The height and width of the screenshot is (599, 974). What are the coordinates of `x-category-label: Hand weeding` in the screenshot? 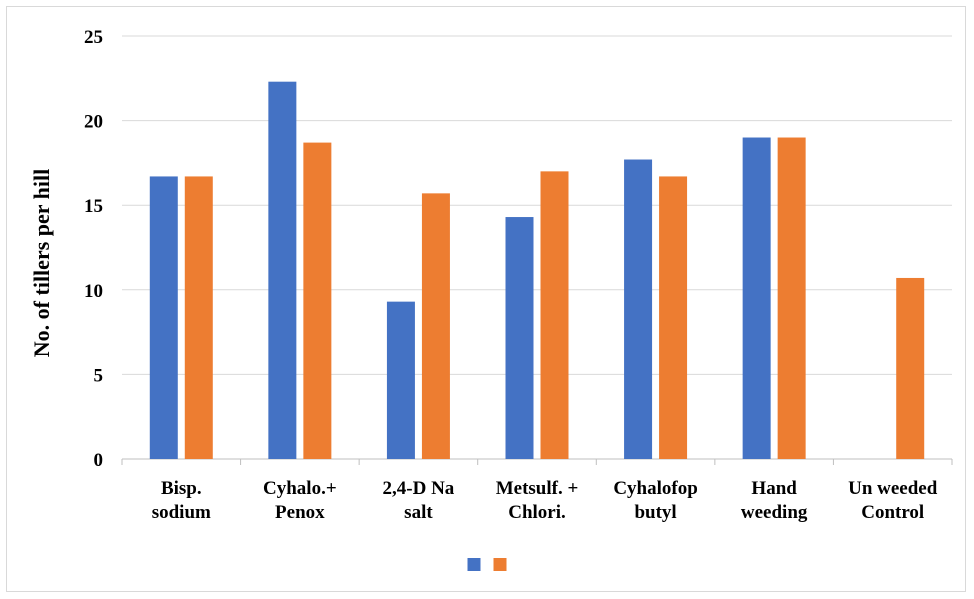 It's located at (774, 500).